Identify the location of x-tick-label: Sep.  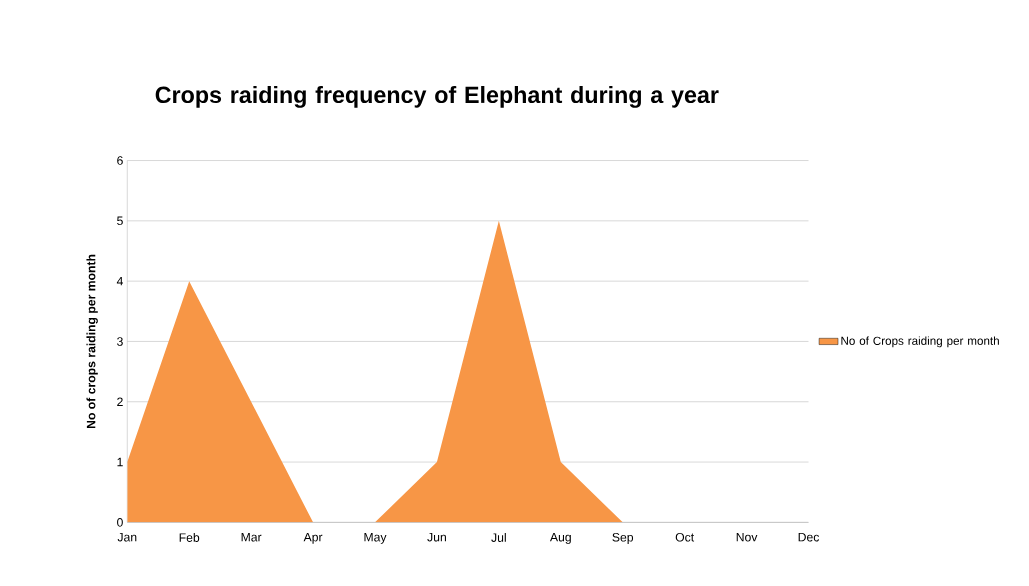
(623, 539).